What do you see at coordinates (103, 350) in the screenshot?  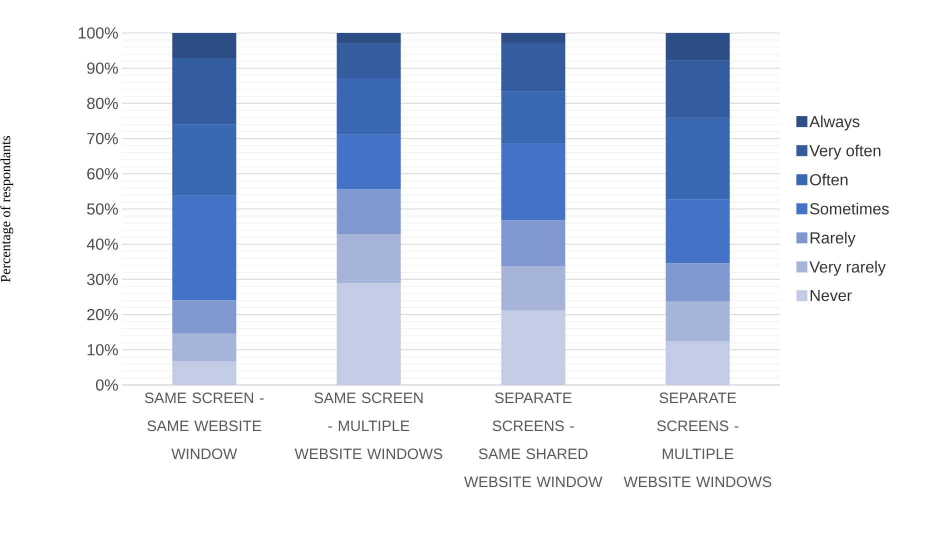 I see `y-tick-label: 10%` at bounding box center [103, 350].